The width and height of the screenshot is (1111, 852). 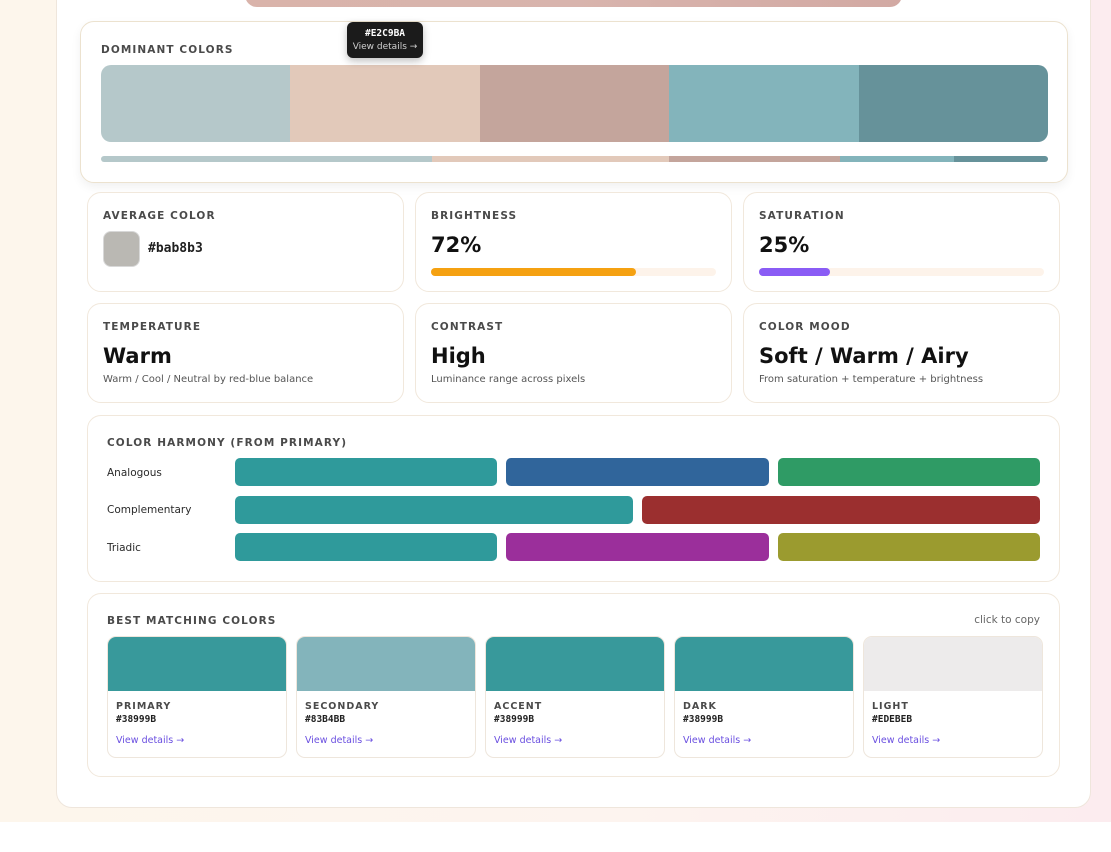 What do you see at coordinates (637, 510) in the screenshot?
I see `harmony-row-complementary` at bounding box center [637, 510].